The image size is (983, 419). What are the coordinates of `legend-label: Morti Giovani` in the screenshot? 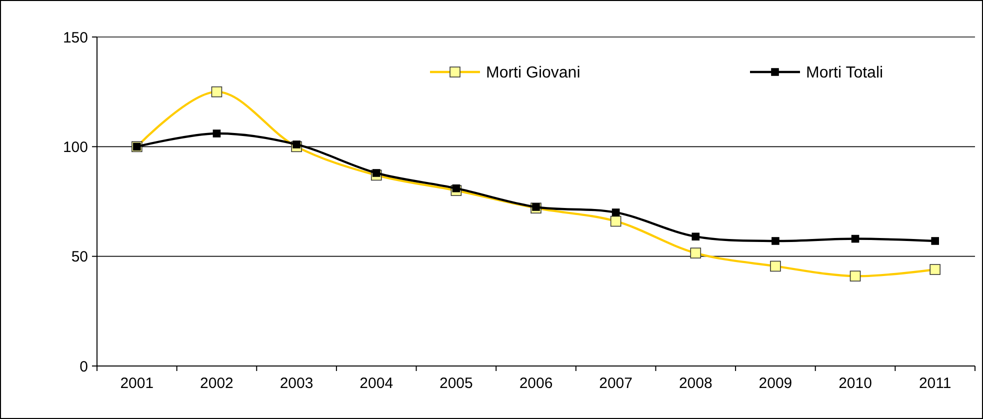 It's located at (533, 73).